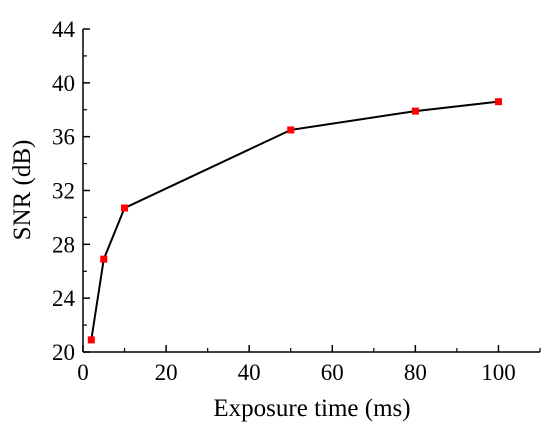 The width and height of the screenshot is (550, 428). What do you see at coordinates (415, 372) in the screenshot?
I see `x-tick-label: 80` at bounding box center [415, 372].